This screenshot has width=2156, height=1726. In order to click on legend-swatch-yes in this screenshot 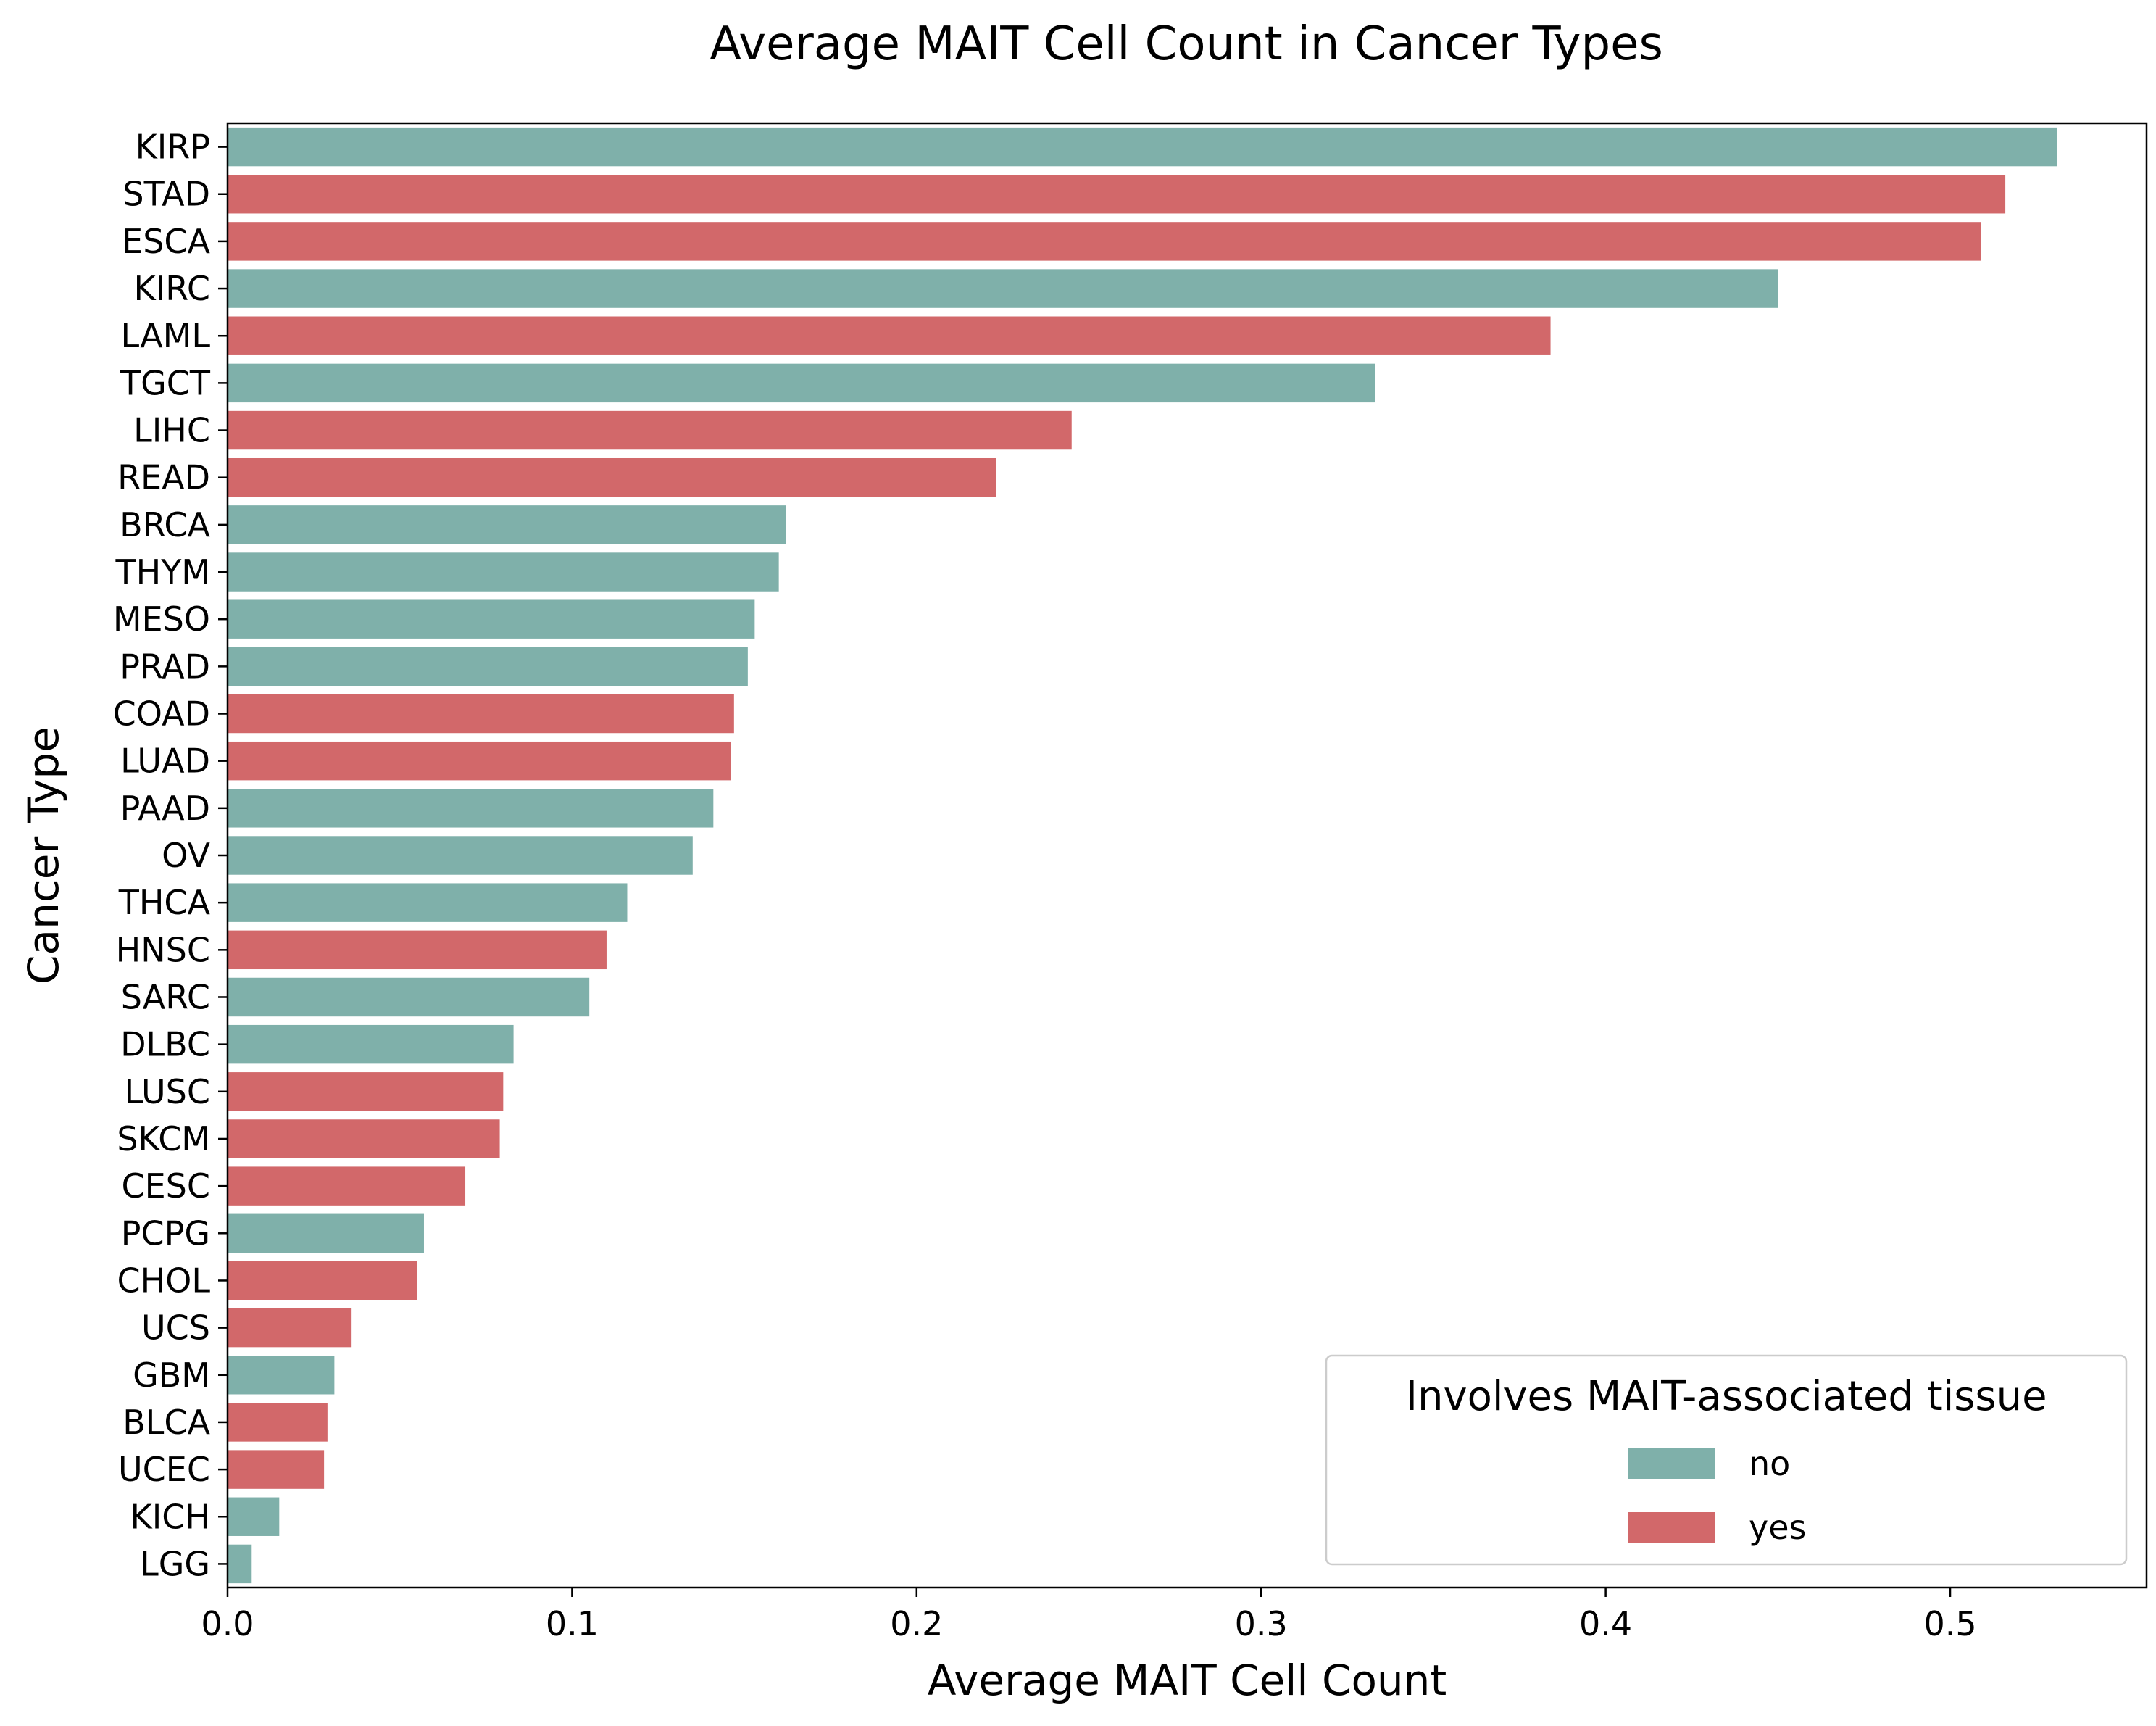, I will do `click(1672, 1527)`.